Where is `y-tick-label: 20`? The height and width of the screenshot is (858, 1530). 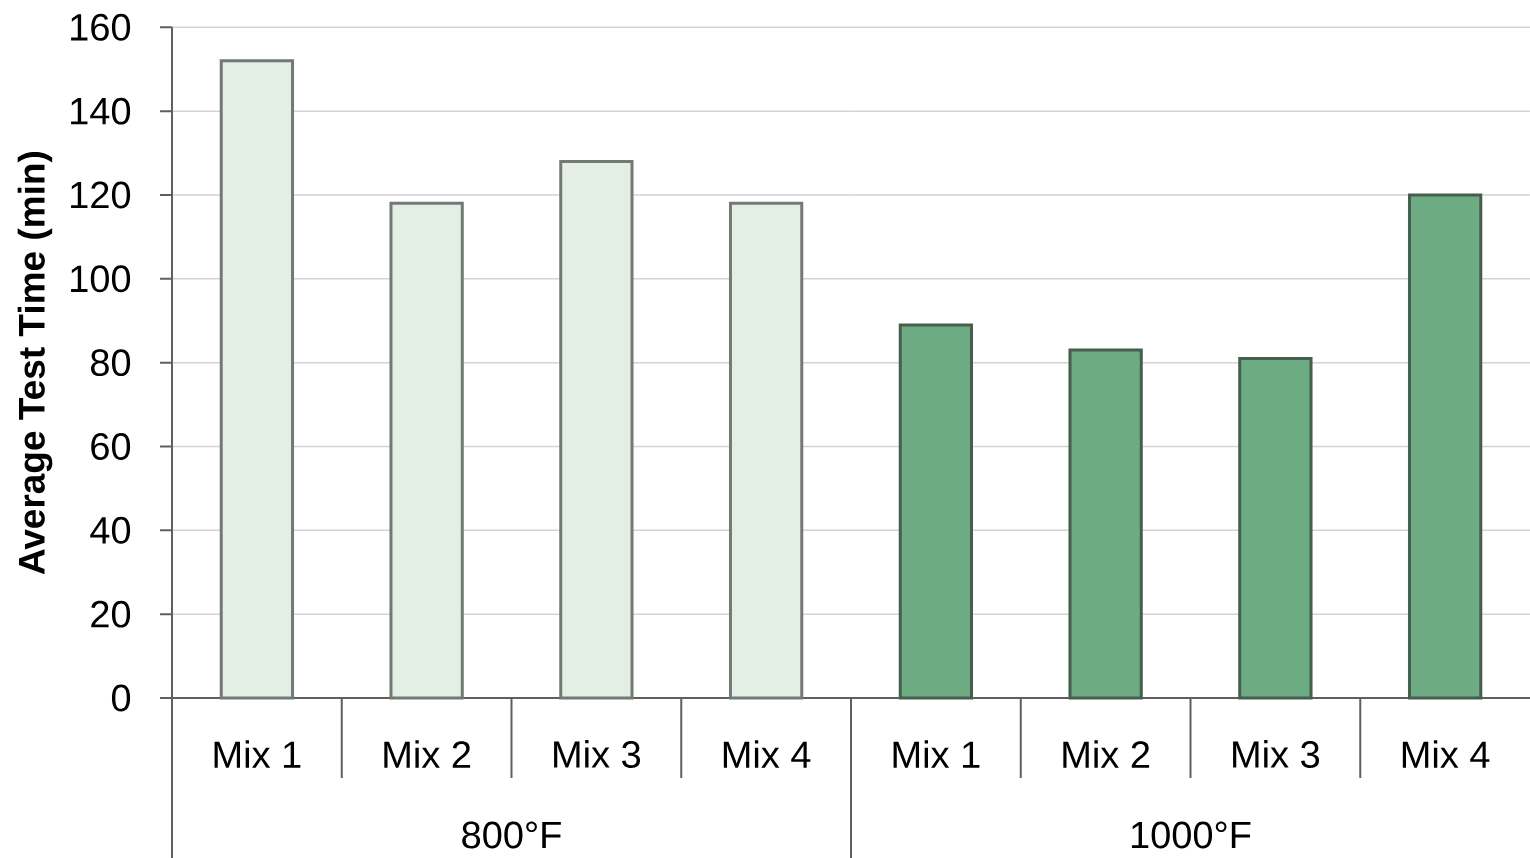
y-tick-label: 20 is located at coordinates (111, 614).